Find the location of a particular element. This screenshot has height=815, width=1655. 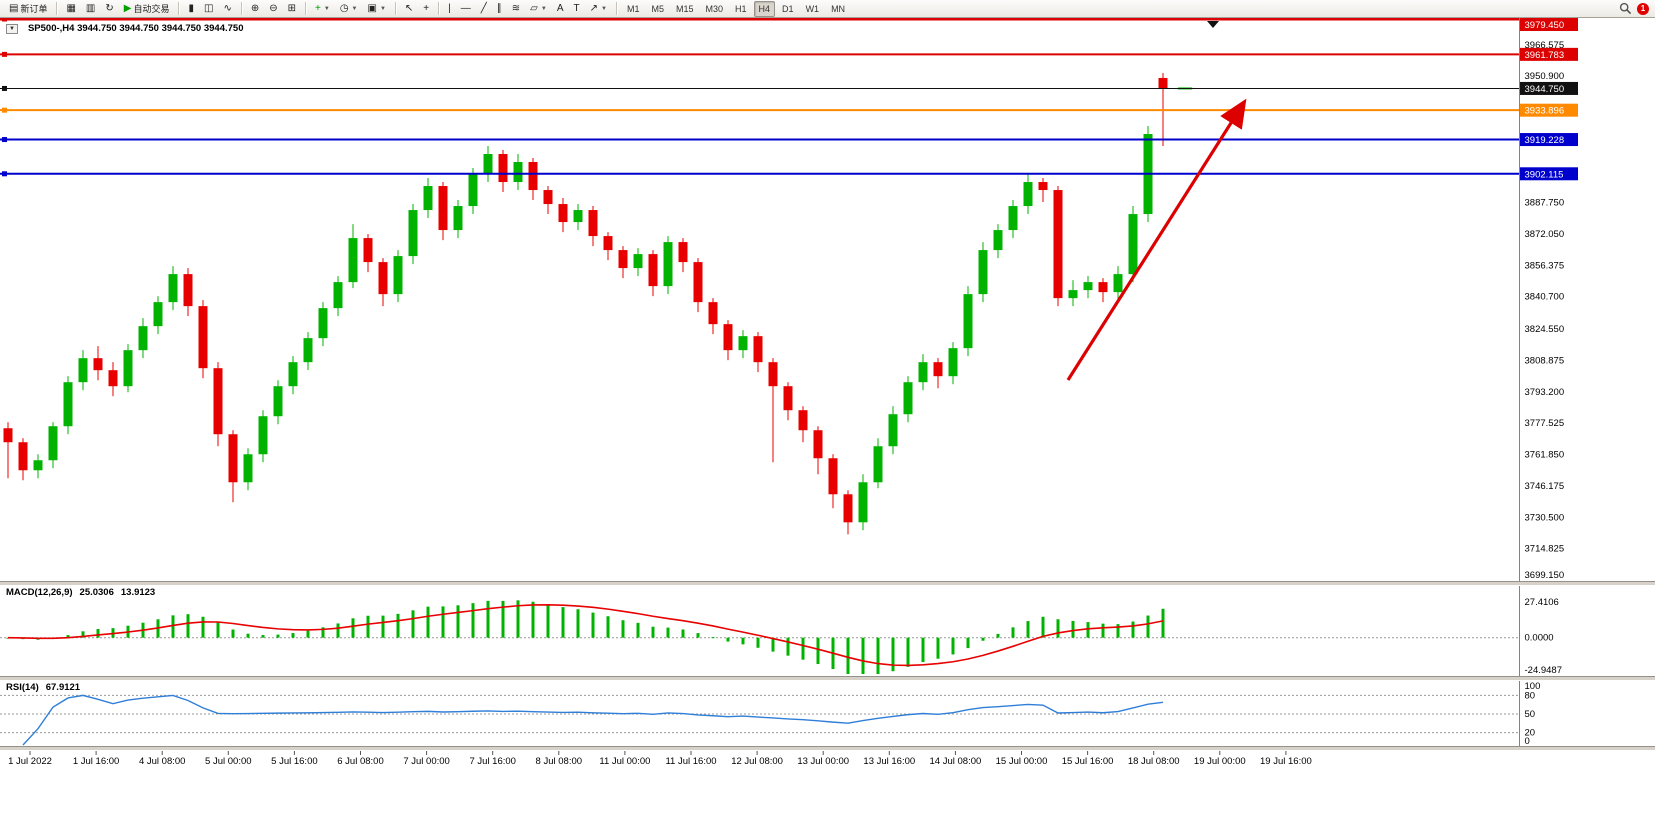

charts-button: ▦ is located at coordinates (70, 9).